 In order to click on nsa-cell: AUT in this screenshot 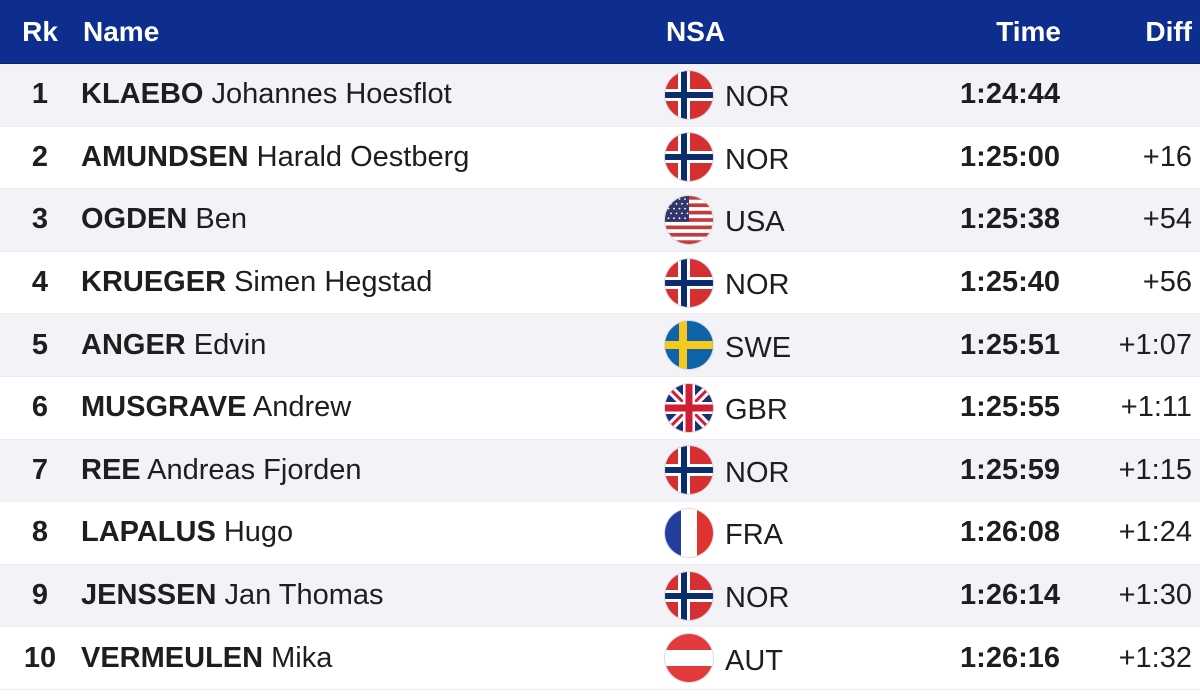, I will do `click(790, 658)`.